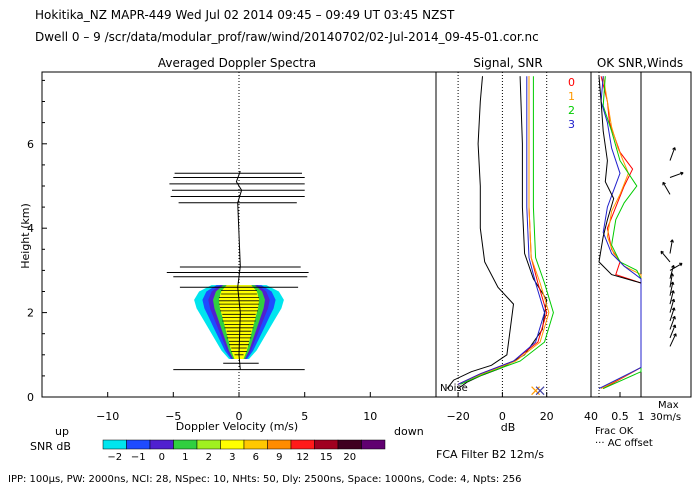 The height and width of the screenshot is (500, 700). What do you see at coordinates (239, 270) in the screenshot?
I see `mean-velocity-trace` at bounding box center [239, 270].